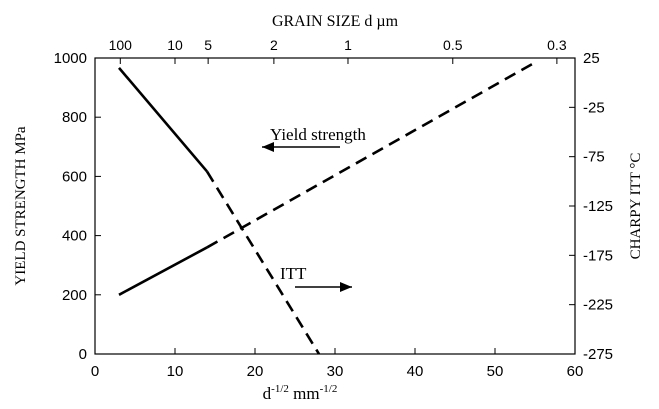  Describe the element at coordinates (21, 205) in the screenshot. I see `y-left-label: YIELD STRENGTH MPa` at that location.